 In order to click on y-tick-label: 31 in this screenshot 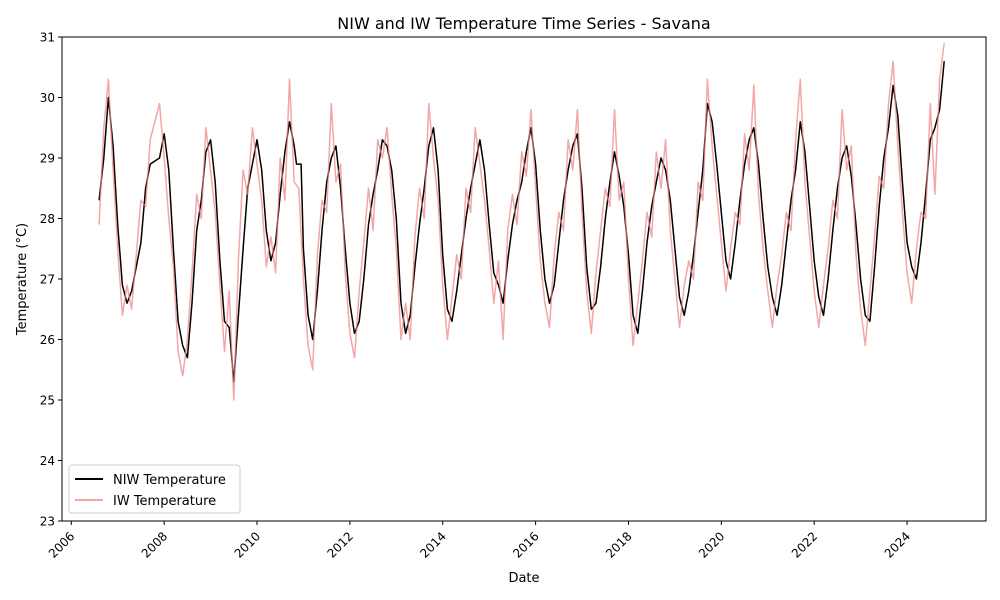, I will do `click(47, 38)`.